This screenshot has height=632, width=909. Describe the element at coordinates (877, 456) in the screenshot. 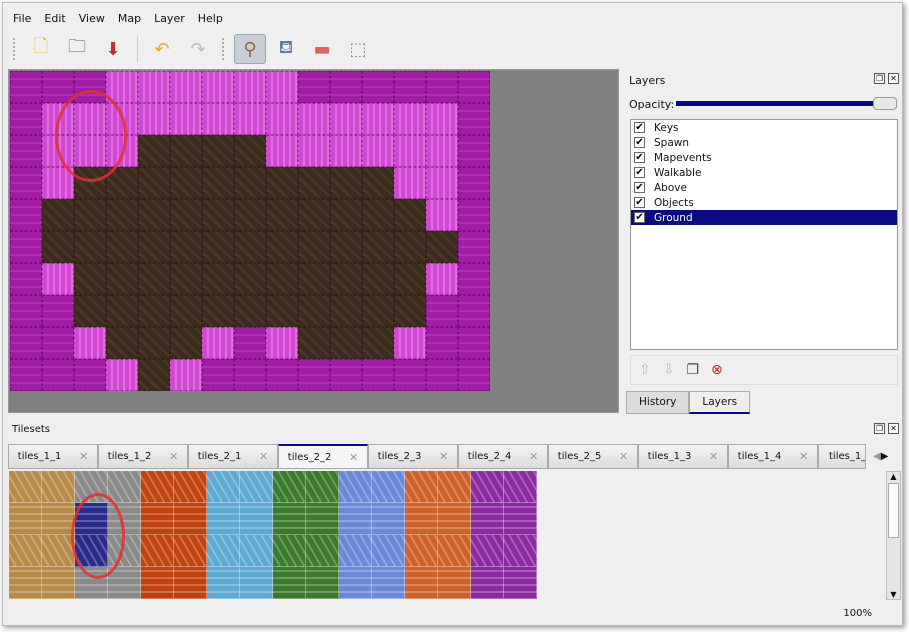

I see `tab-scroll-left-icon: ◀` at that location.